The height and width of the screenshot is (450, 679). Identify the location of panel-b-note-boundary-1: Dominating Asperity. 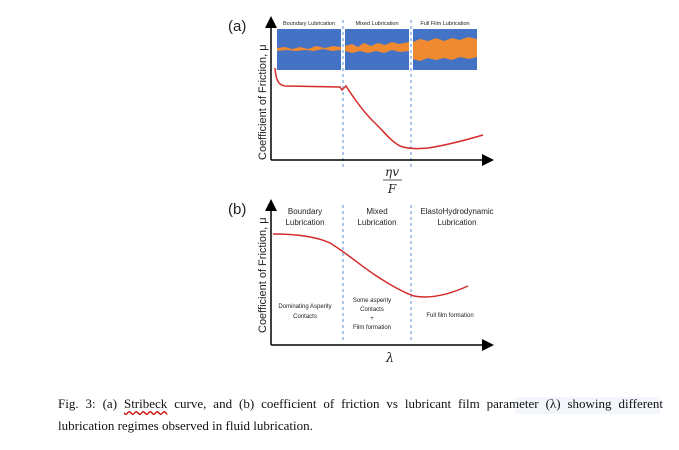
(304, 307).